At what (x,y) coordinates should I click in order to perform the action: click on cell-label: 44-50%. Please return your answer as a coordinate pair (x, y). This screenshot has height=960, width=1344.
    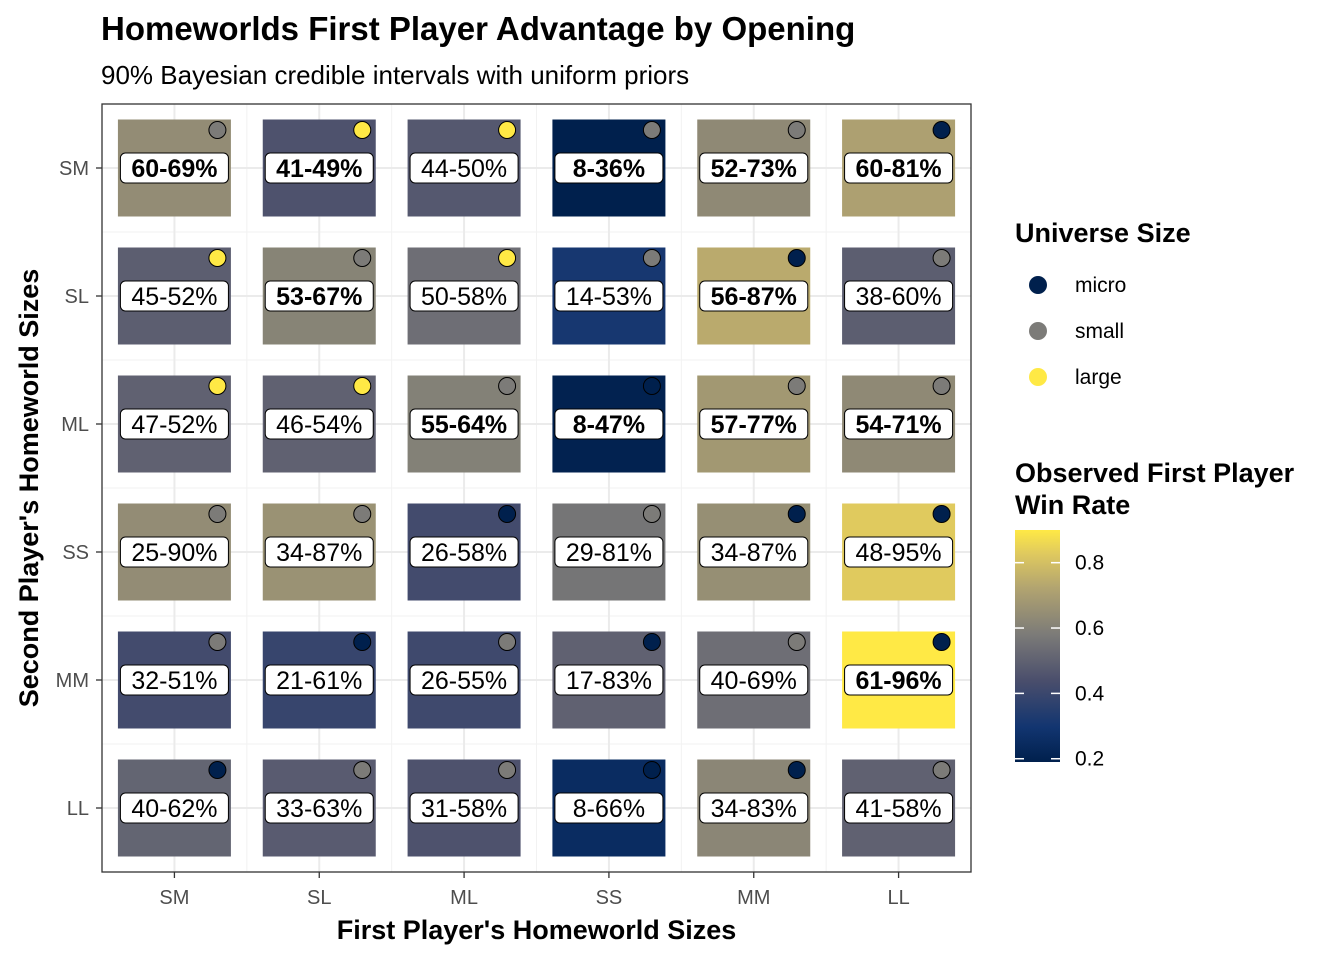
    Looking at the image, I should click on (464, 169).